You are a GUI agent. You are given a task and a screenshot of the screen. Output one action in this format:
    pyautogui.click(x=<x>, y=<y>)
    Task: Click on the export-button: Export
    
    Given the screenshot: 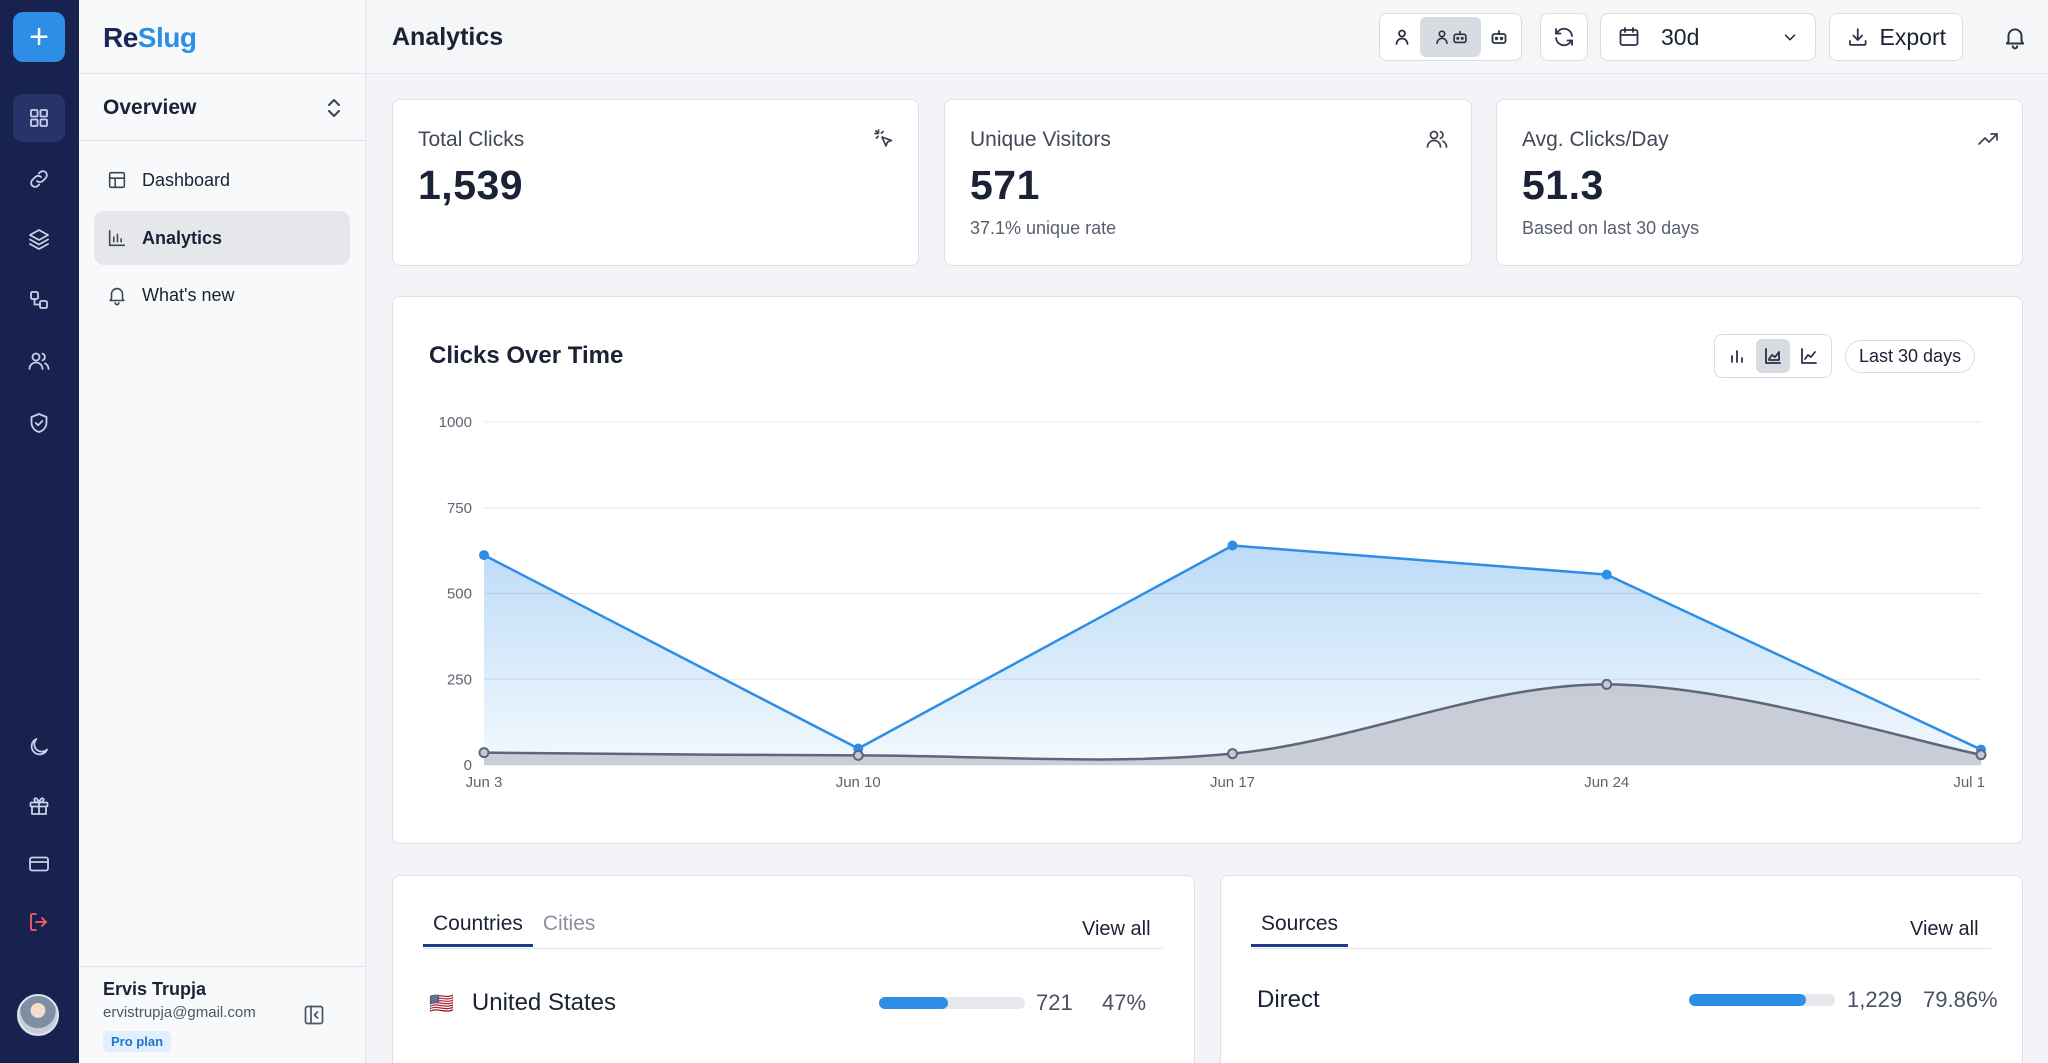 What is the action you would take?
    pyautogui.click(x=1896, y=37)
    